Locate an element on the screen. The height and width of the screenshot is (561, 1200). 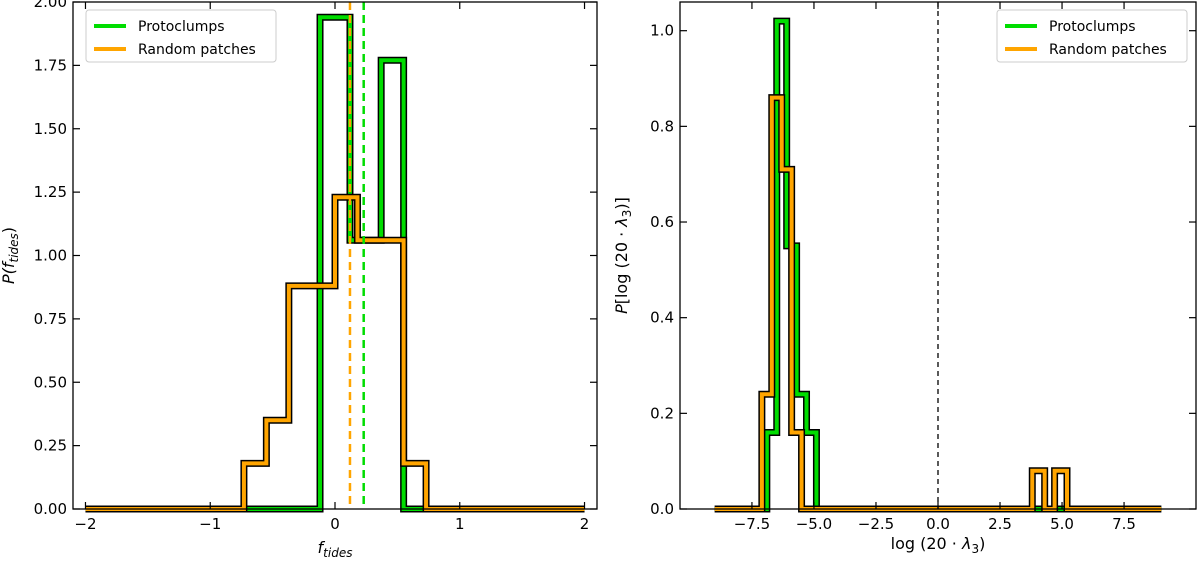
y-axis-label: P[log (20 · λ3)] is located at coordinates (623, 255).